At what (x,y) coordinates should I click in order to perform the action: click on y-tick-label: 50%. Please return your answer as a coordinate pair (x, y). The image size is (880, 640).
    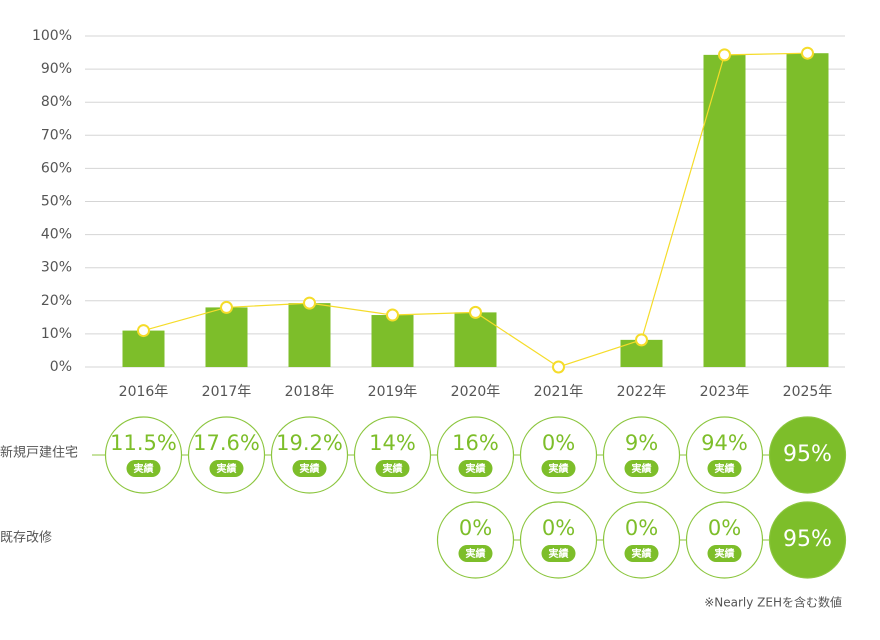
    Looking at the image, I should click on (56, 202).